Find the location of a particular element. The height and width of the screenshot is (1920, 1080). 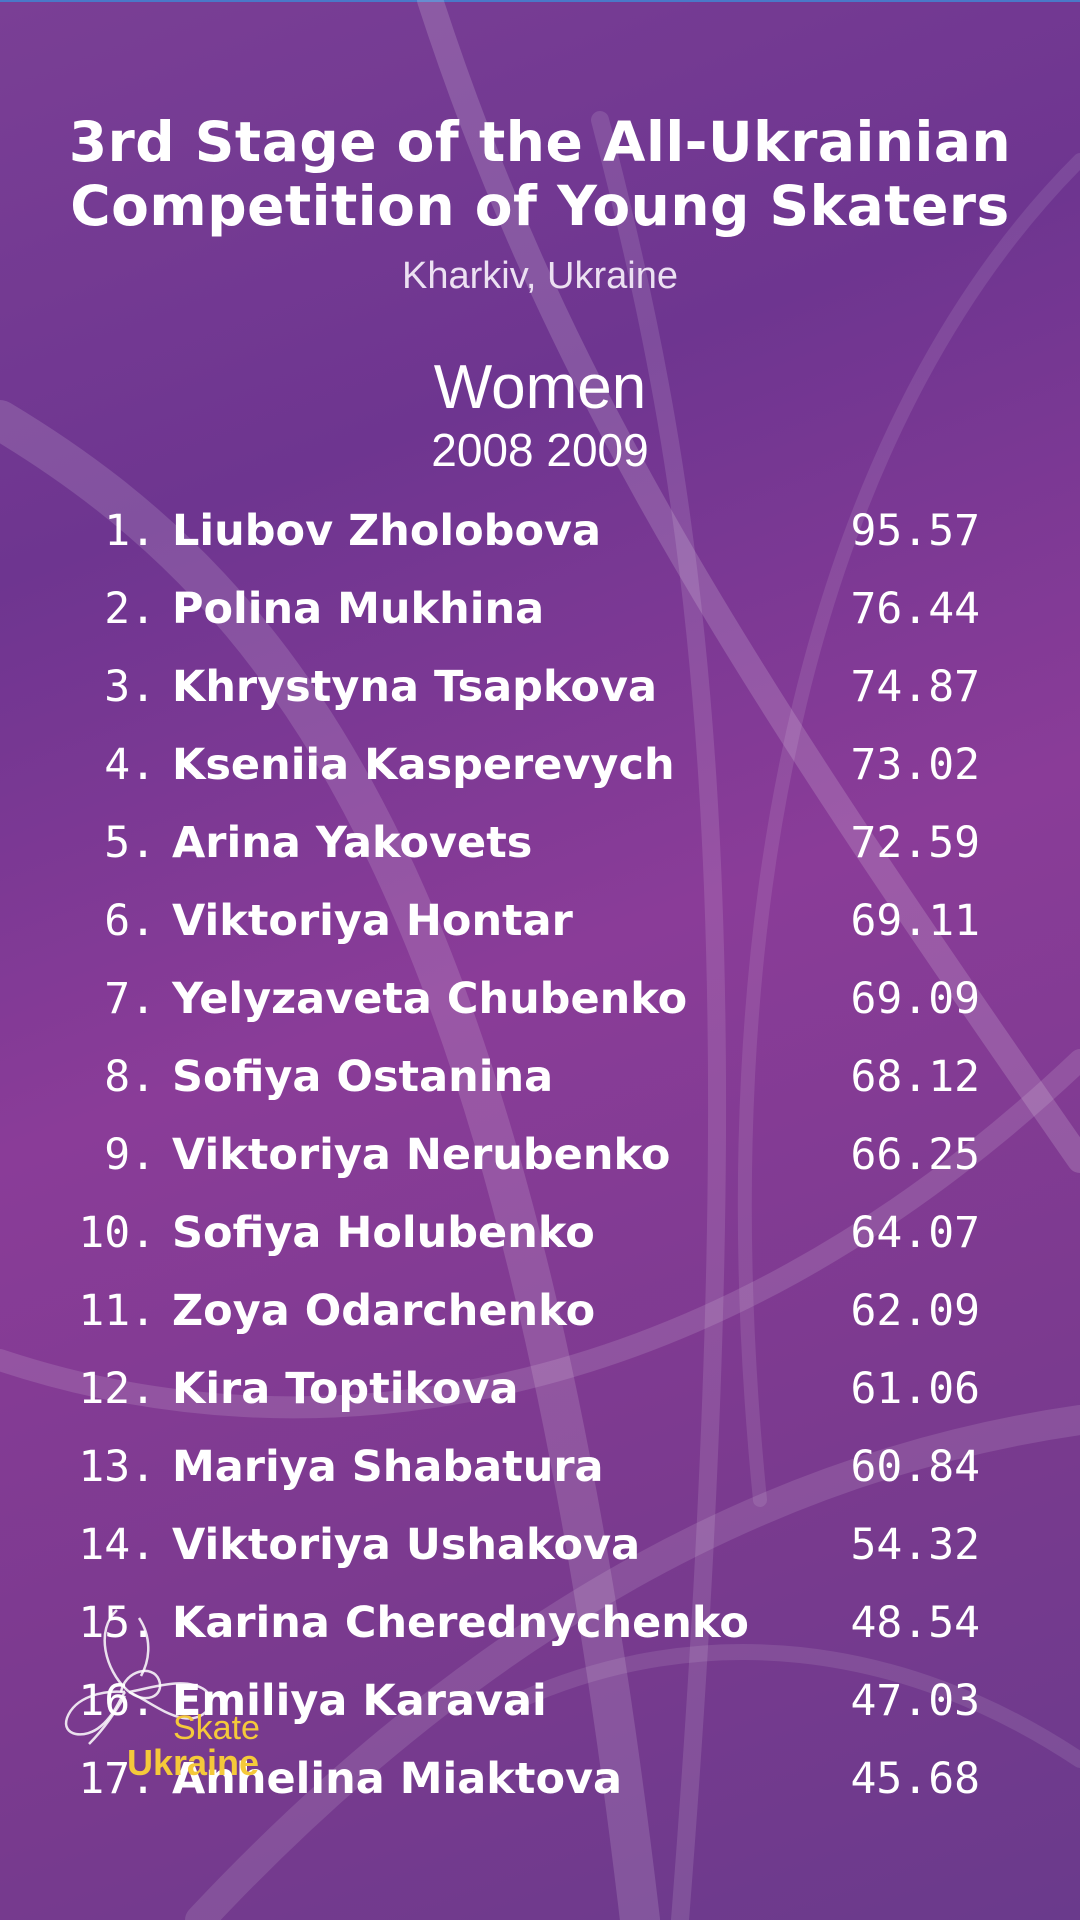

result-row: 11. Zoya Odarchenko 62.09 is located at coordinates (540, 1311).